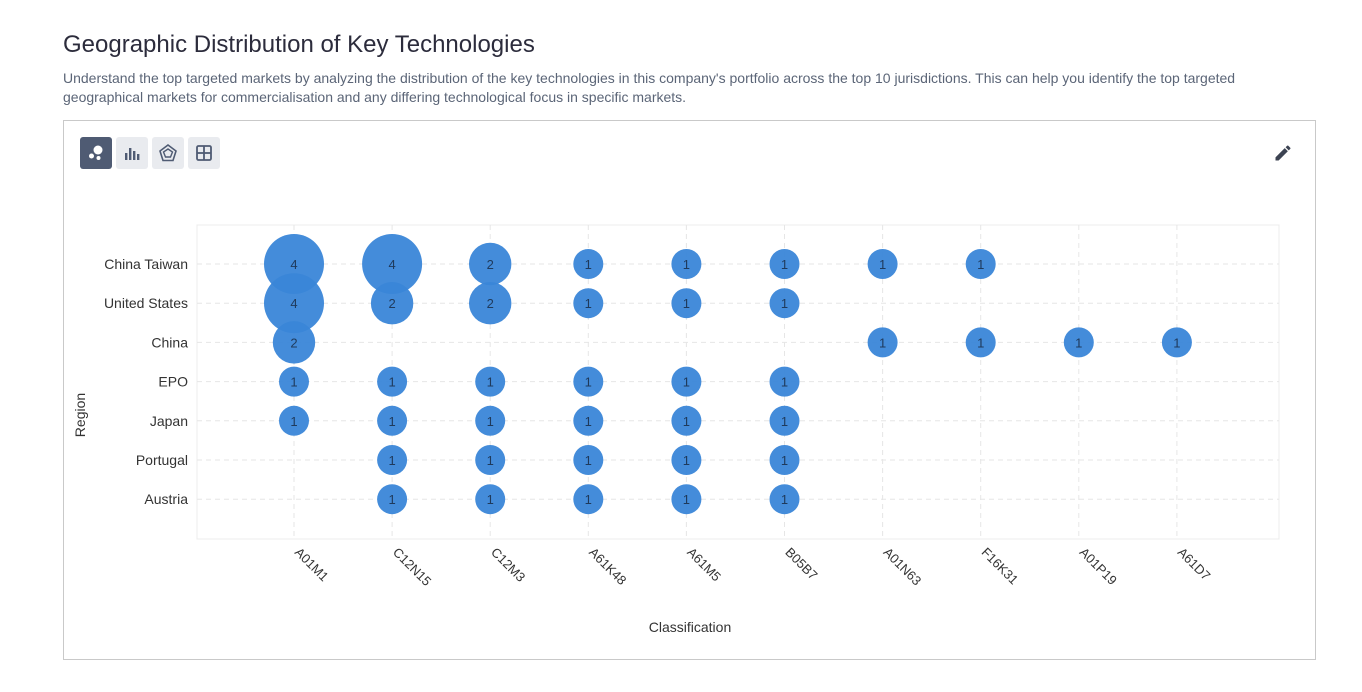 The width and height of the screenshot is (1362, 692). What do you see at coordinates (173, 382) in the screenshot?
I see `y-tick-label: EPO` at bounding box center [173, 382].